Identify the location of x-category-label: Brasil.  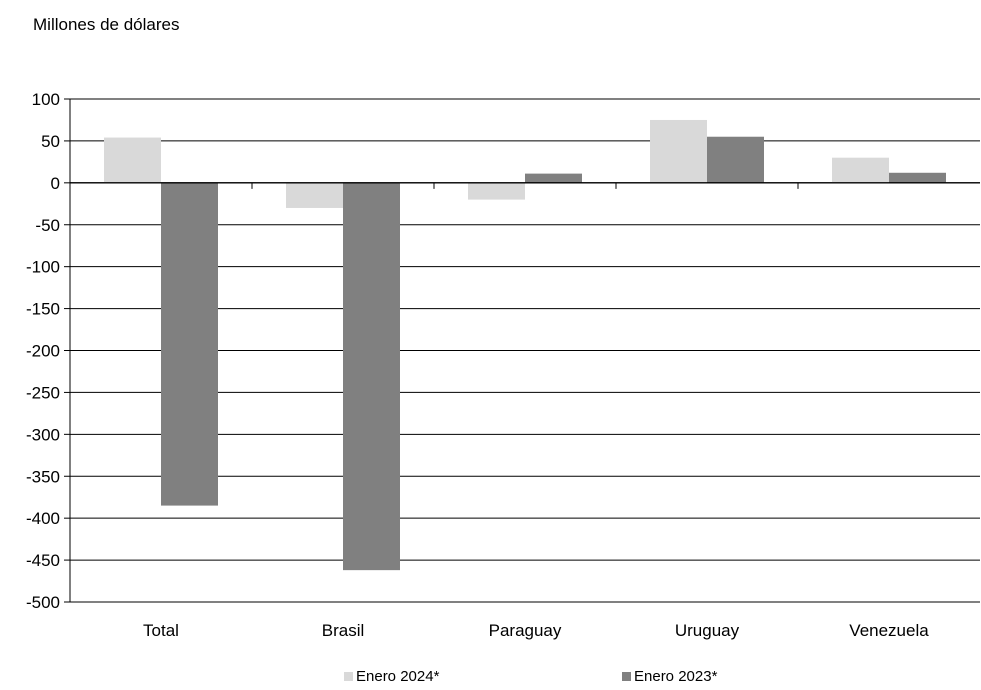
(343, 630).